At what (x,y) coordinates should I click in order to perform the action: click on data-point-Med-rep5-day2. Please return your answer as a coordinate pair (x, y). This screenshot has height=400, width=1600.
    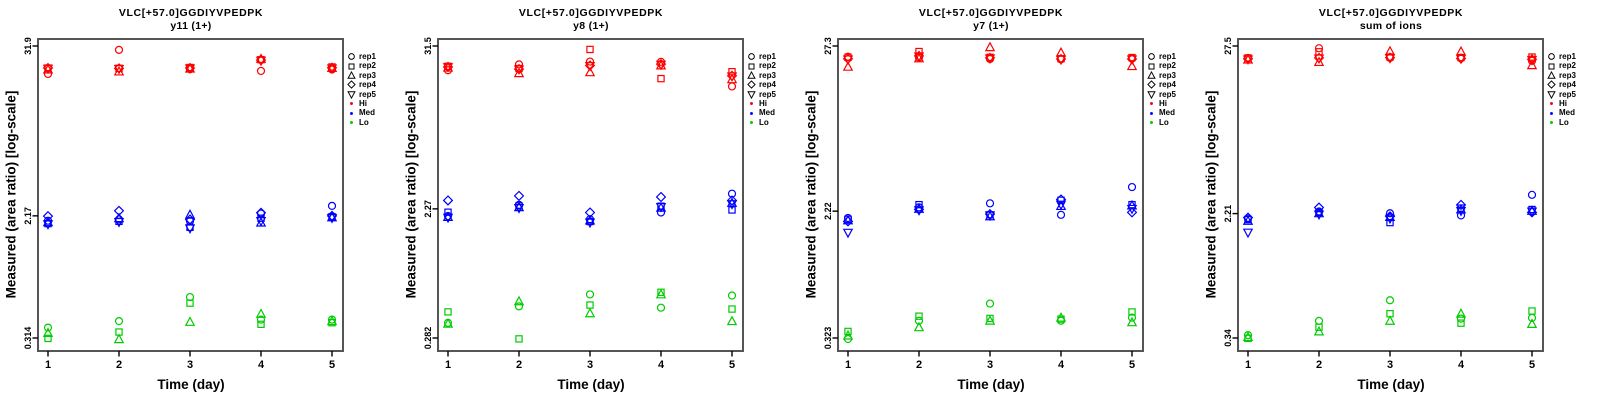
    Looking at the image, I should click on (519, 209).